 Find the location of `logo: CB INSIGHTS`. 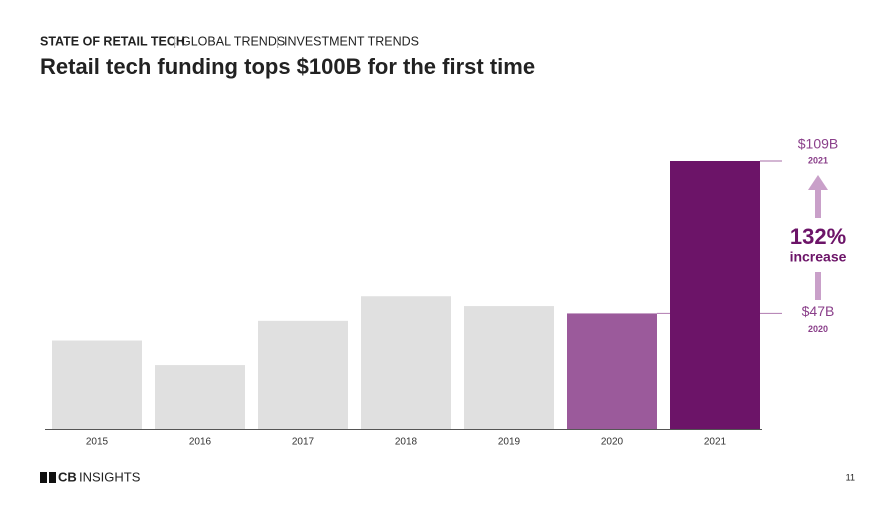

logo: CB INSIGHTS is located at coordinates (90, 476).